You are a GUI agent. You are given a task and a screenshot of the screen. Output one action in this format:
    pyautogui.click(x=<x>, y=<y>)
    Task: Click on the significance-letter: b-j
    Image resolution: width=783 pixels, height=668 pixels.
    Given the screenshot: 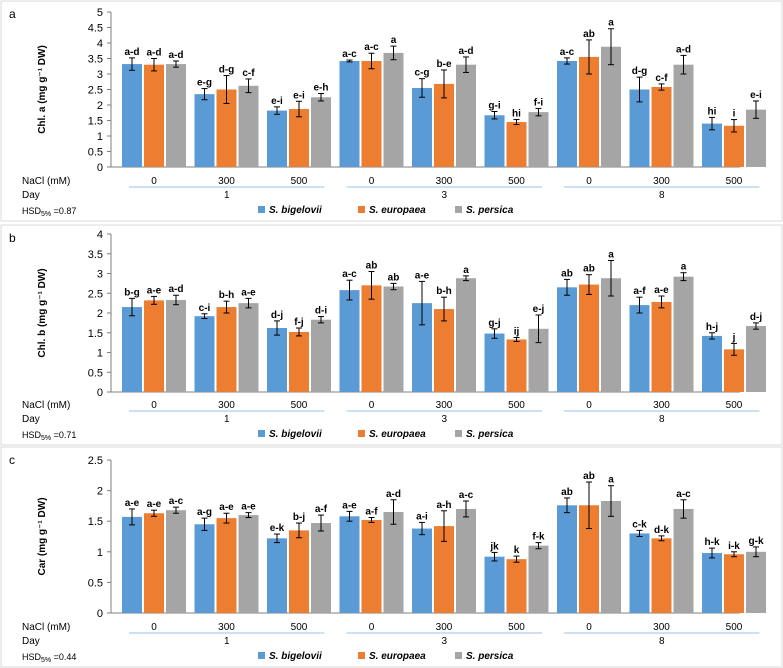 What is the action you would take?
    pyautogui.click(x=299, y=517)
    